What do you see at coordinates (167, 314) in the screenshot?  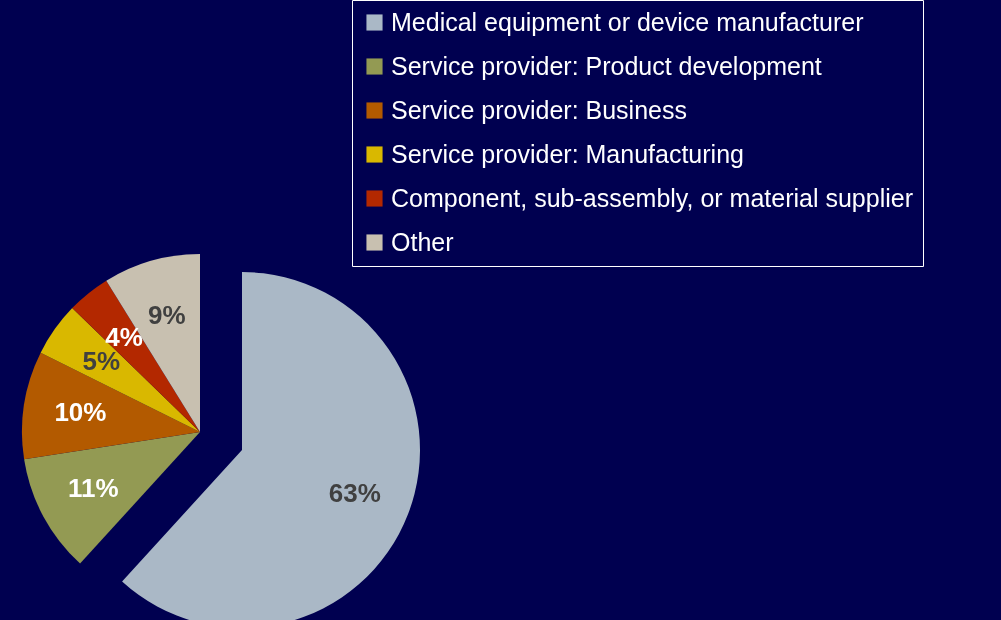 I see `data-label: 9%` at bounding box center [167, 314].